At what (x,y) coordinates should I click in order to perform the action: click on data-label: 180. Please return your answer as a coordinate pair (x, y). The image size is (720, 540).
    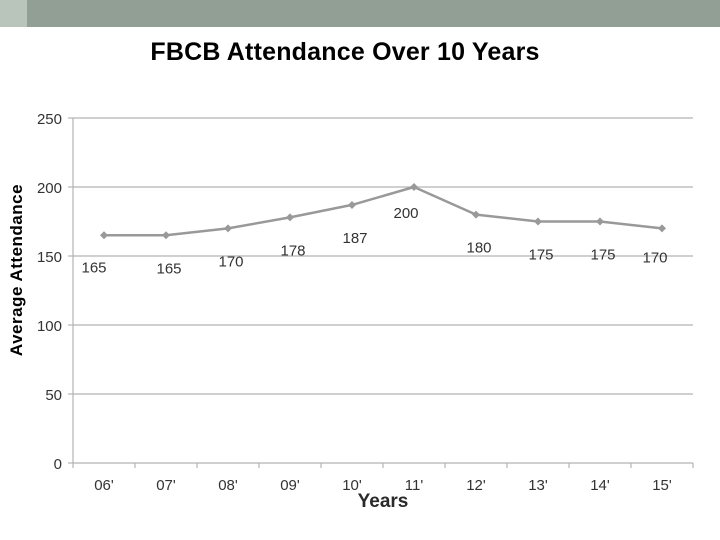
    Looking at the image, I should click on (478, 248).